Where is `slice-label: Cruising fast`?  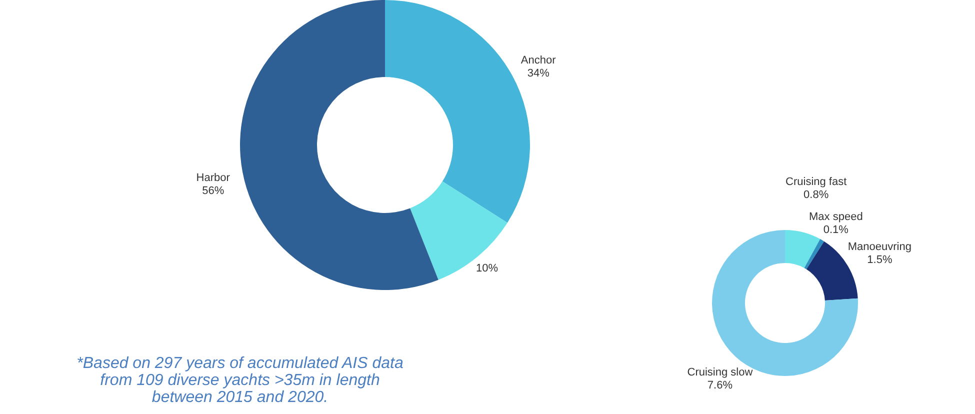
slice-label: Cruising fast is located at coordinates (816, 182).